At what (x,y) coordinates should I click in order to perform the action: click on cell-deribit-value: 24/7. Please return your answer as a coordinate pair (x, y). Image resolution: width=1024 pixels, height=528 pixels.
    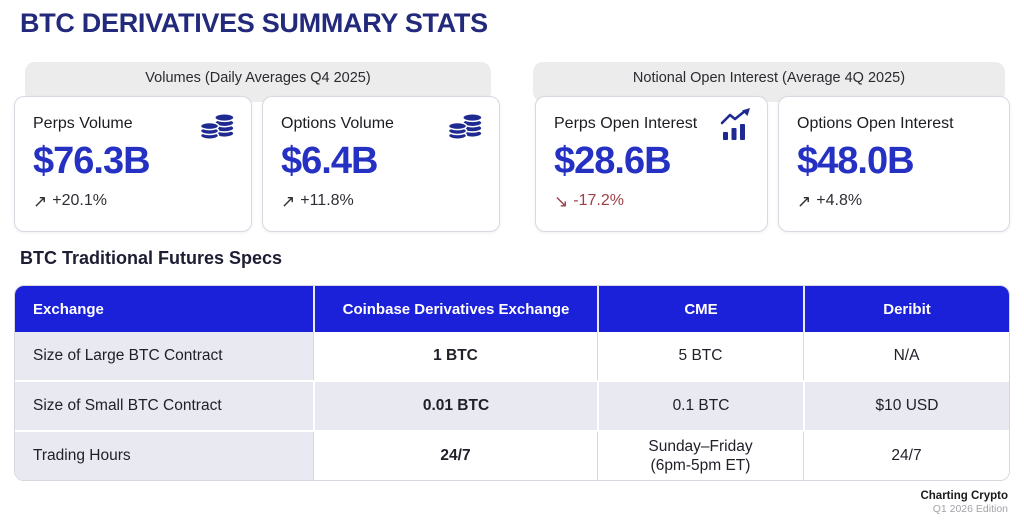
    Looking at the image, I should click on (906, 456).